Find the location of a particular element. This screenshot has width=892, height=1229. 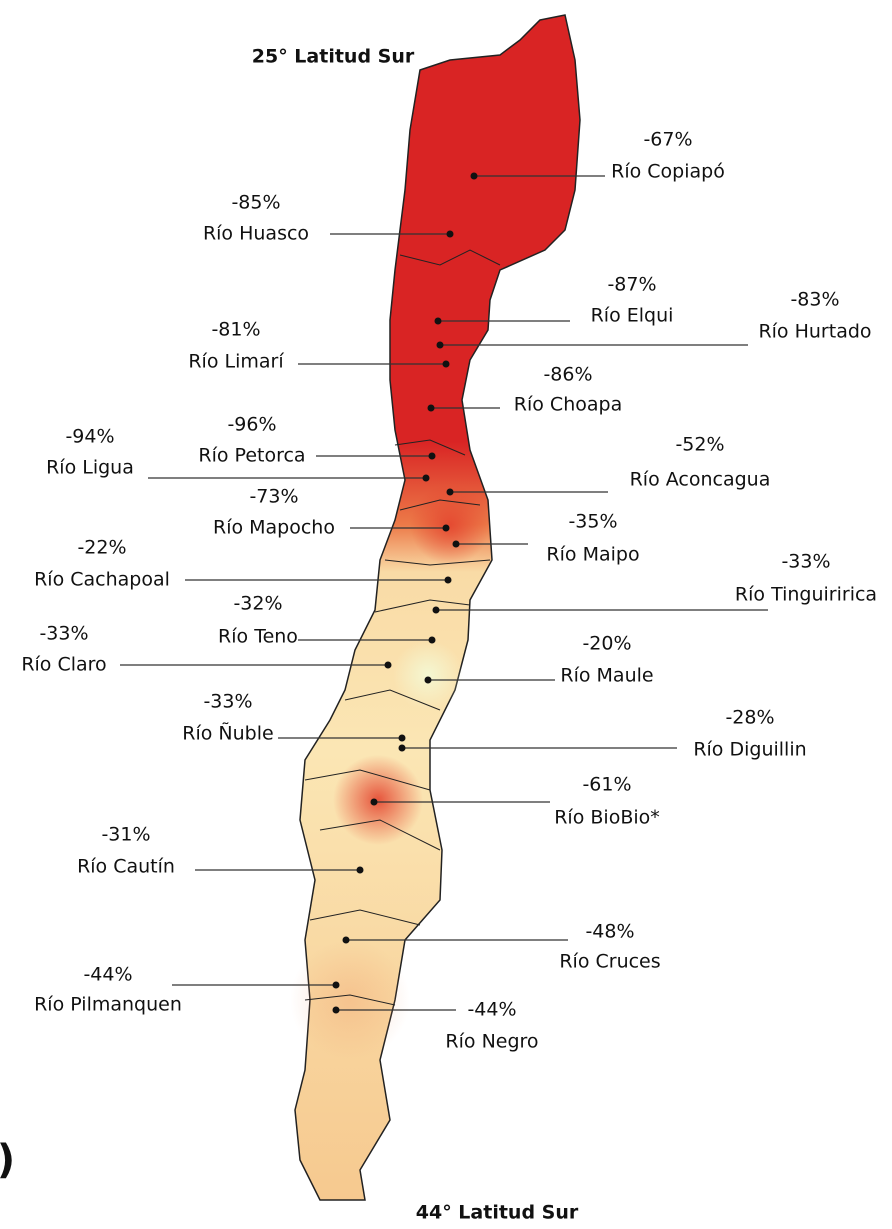

river-name: Río Tinguiririca is located at coordinates (806, 595).